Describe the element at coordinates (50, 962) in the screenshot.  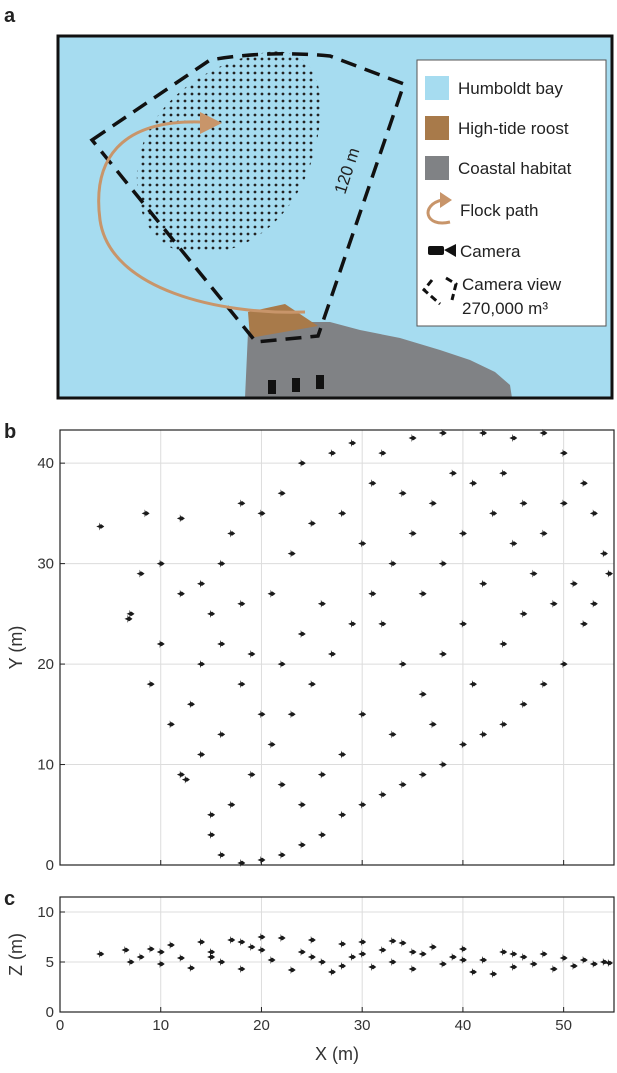
I see `y-tick-label: 5` at that location.